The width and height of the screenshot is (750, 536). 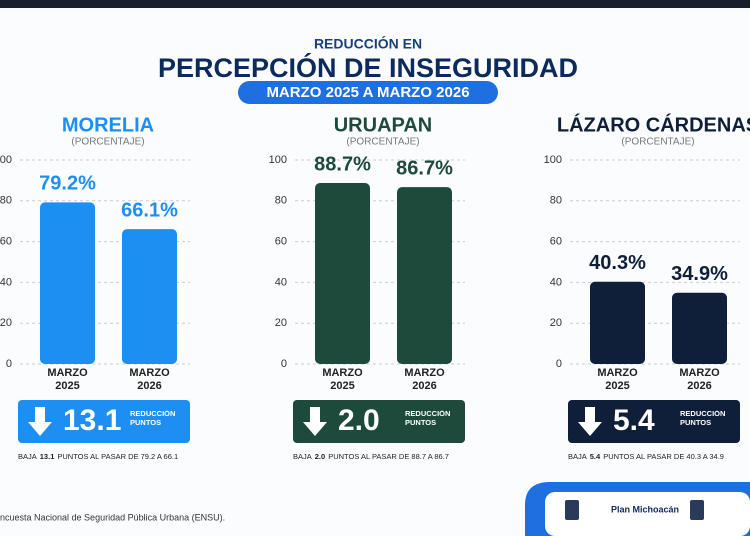 I want to click on note: BAJA 5.4 PUNTOS AL PASAR DE 40.3 A 34.9, so click(x=646, y=456).